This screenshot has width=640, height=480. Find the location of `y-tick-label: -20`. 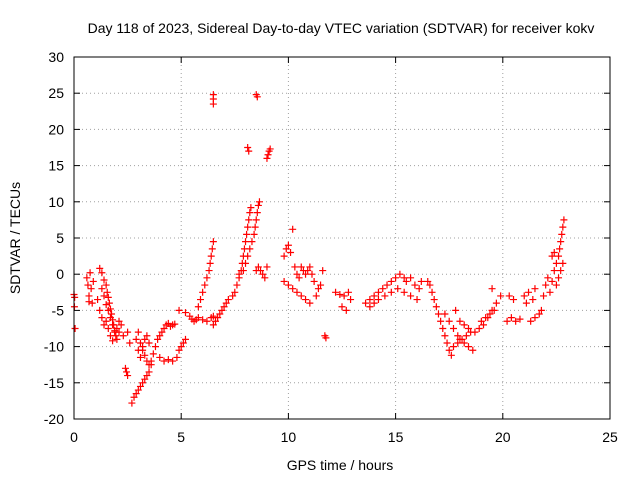

y-tick-label: -20 is located at coordinates (54, 419).